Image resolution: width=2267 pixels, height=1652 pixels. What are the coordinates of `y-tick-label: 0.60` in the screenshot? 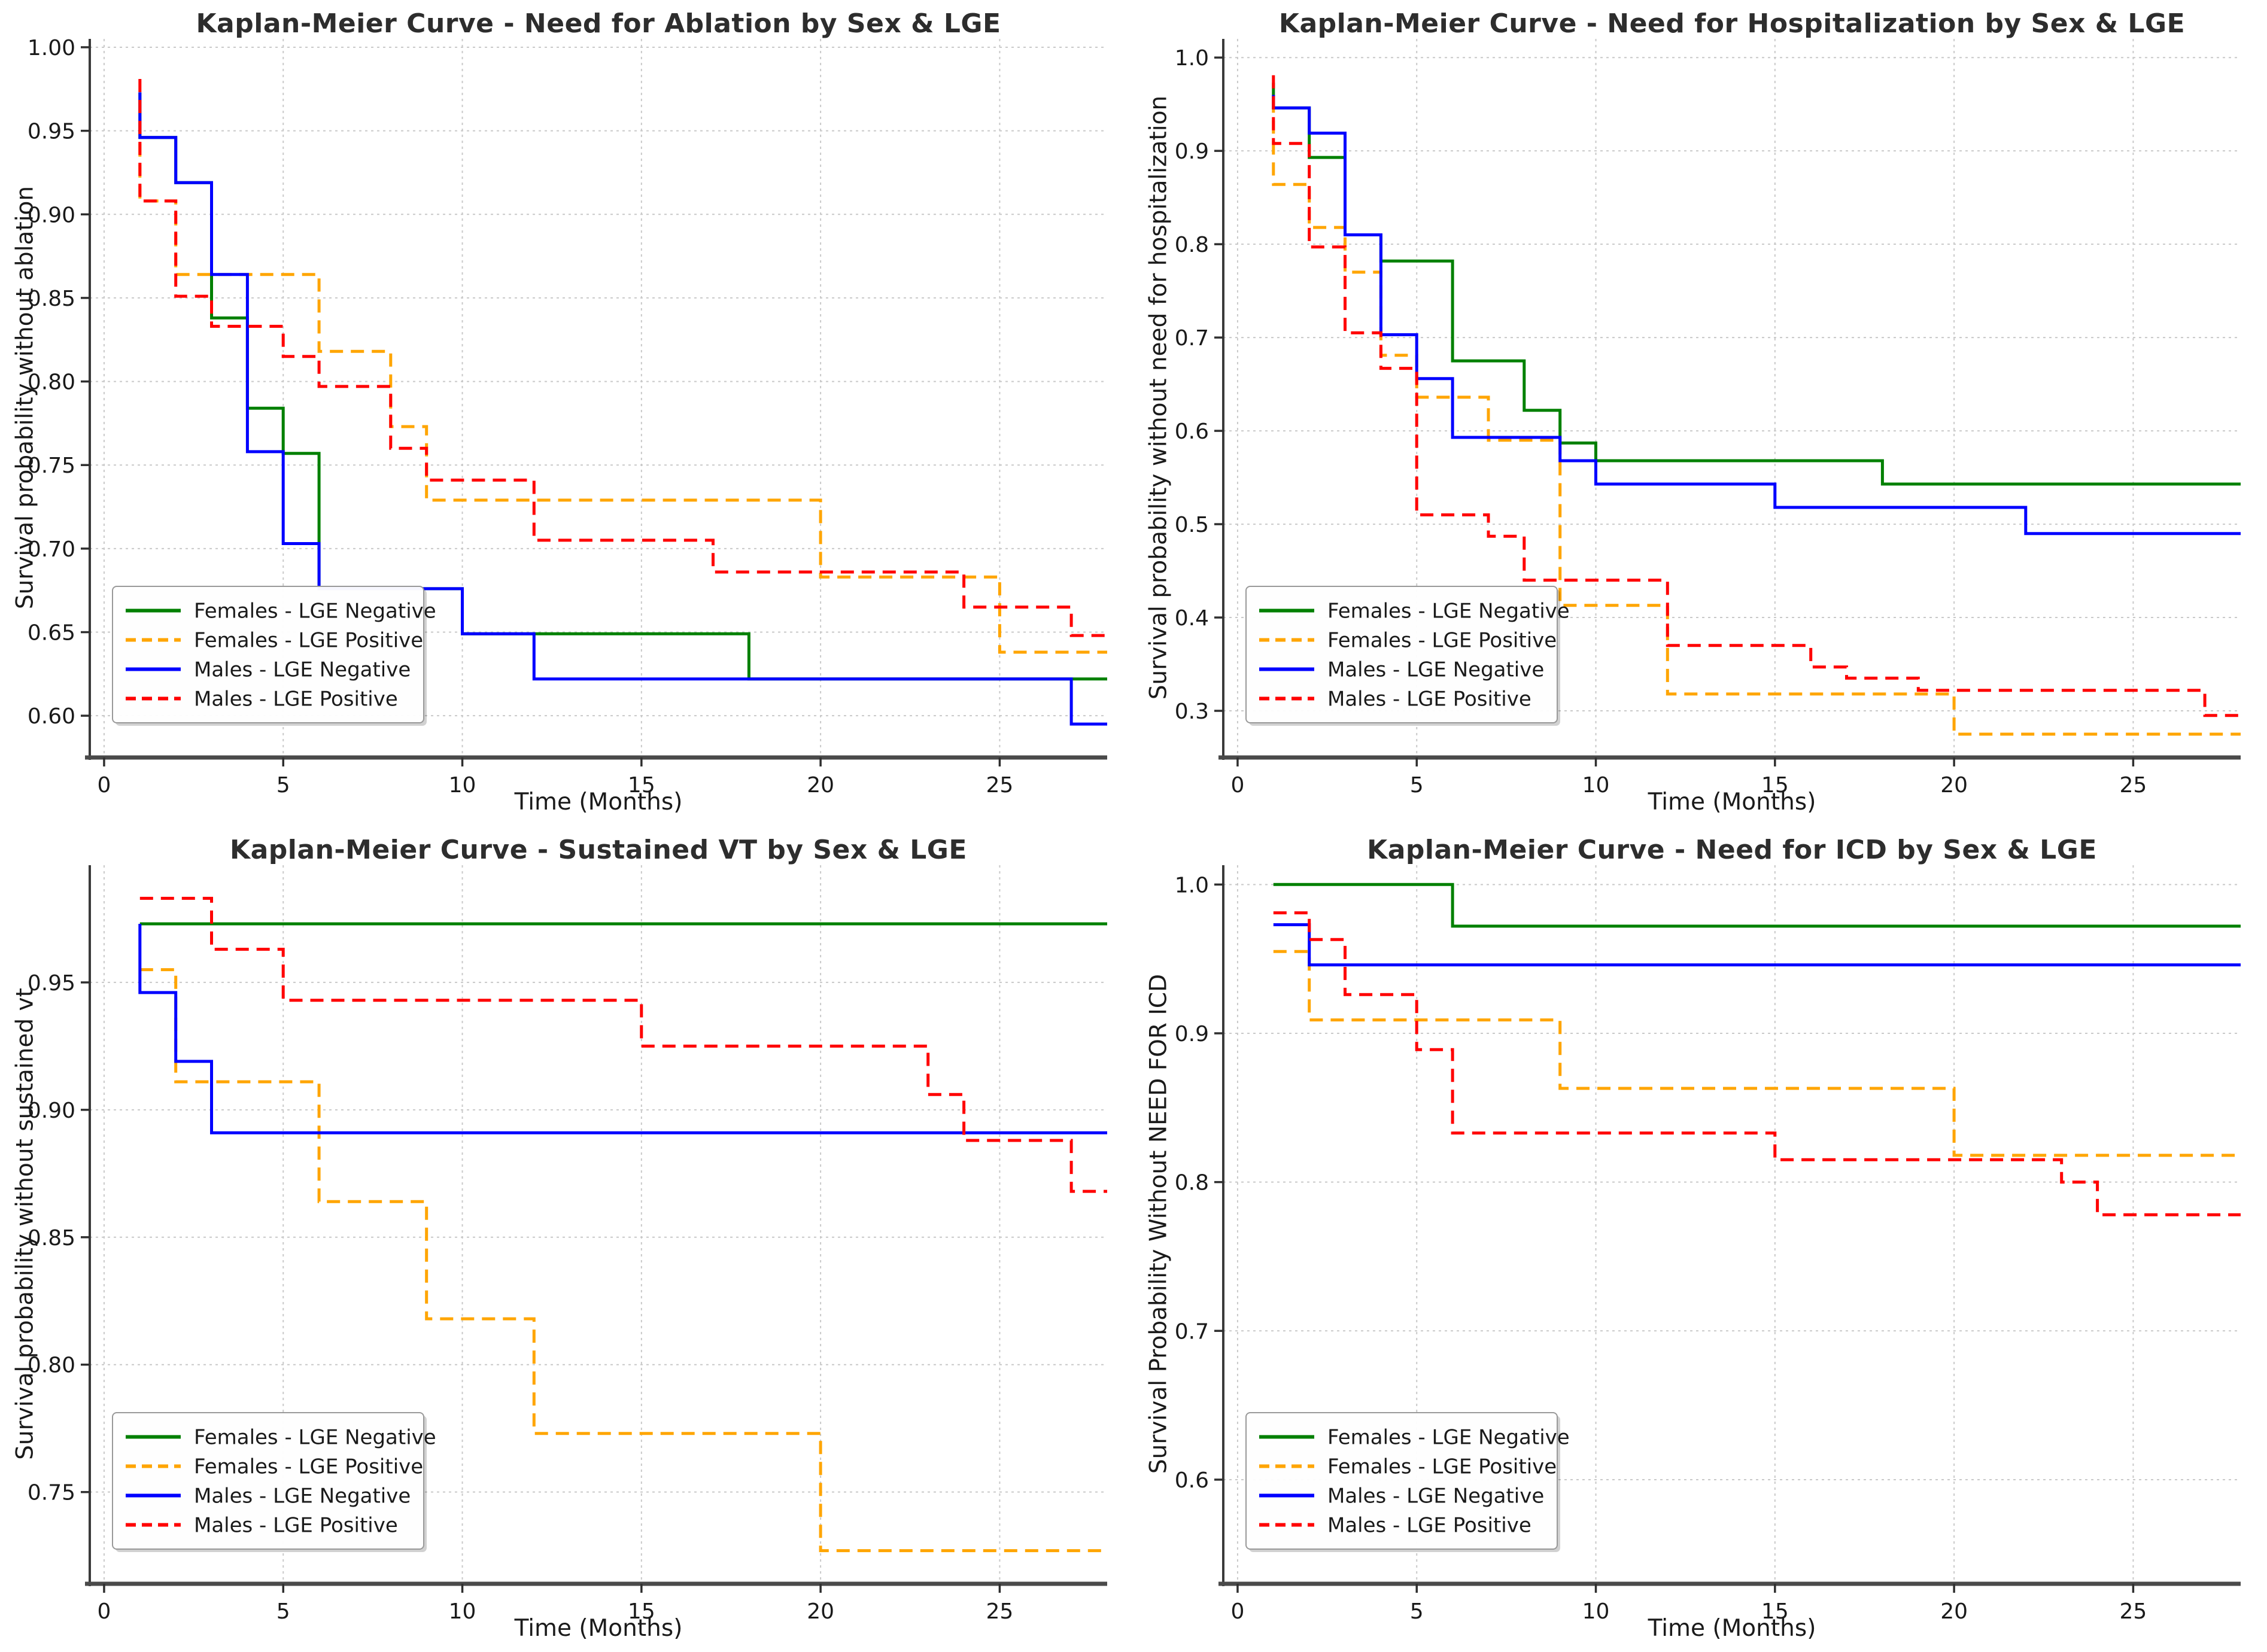 It's located at (51, 716).